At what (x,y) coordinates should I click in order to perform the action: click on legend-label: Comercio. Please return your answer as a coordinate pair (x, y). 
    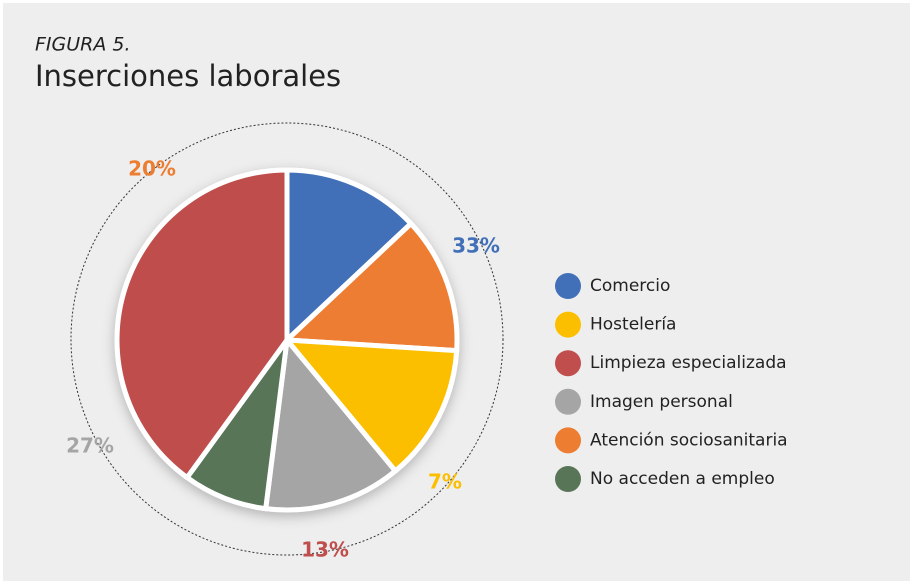
    Looking at the image, I should click on (630, 286).